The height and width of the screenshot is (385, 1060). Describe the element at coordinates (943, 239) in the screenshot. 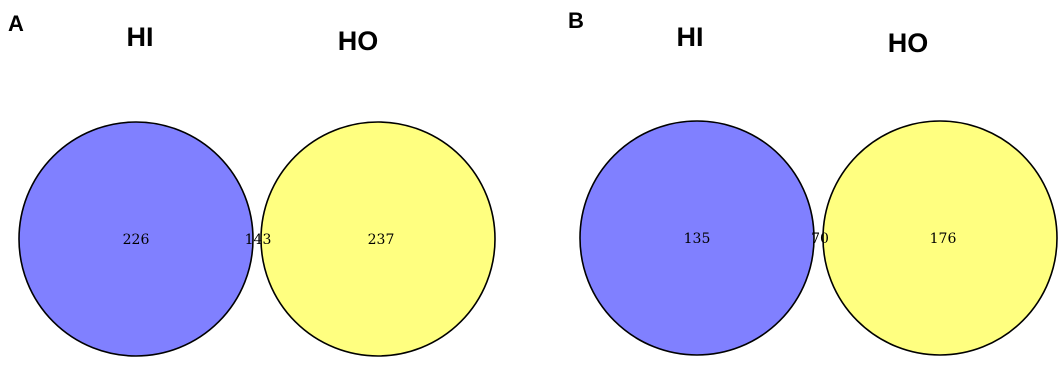

I see `count-right-only: 176` at that location.